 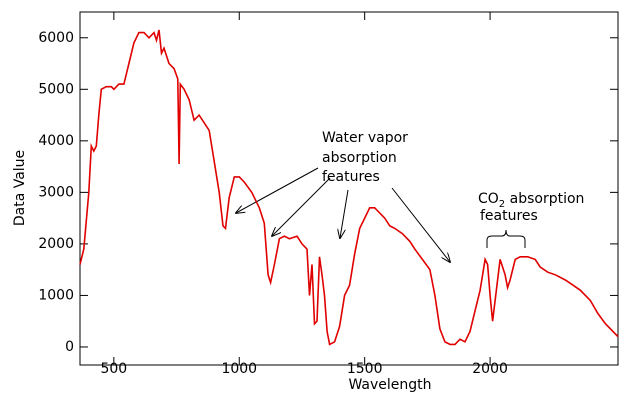 What do you see at coordinates (389, 385) in the screenshot?
I see `x-axis-label: Wavelength` at bounding box center [389, 385].